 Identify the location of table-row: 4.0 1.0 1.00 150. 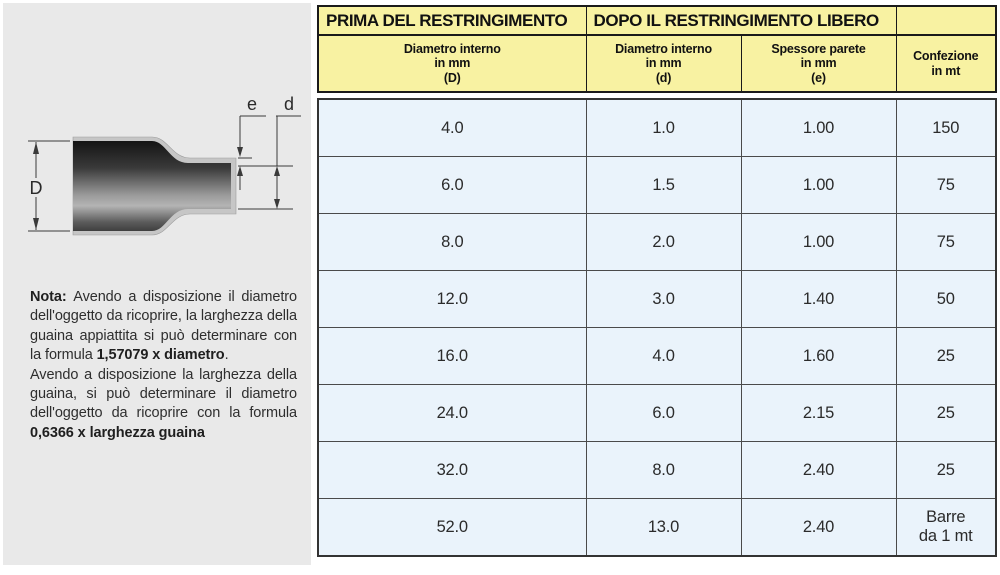
(657, 127).